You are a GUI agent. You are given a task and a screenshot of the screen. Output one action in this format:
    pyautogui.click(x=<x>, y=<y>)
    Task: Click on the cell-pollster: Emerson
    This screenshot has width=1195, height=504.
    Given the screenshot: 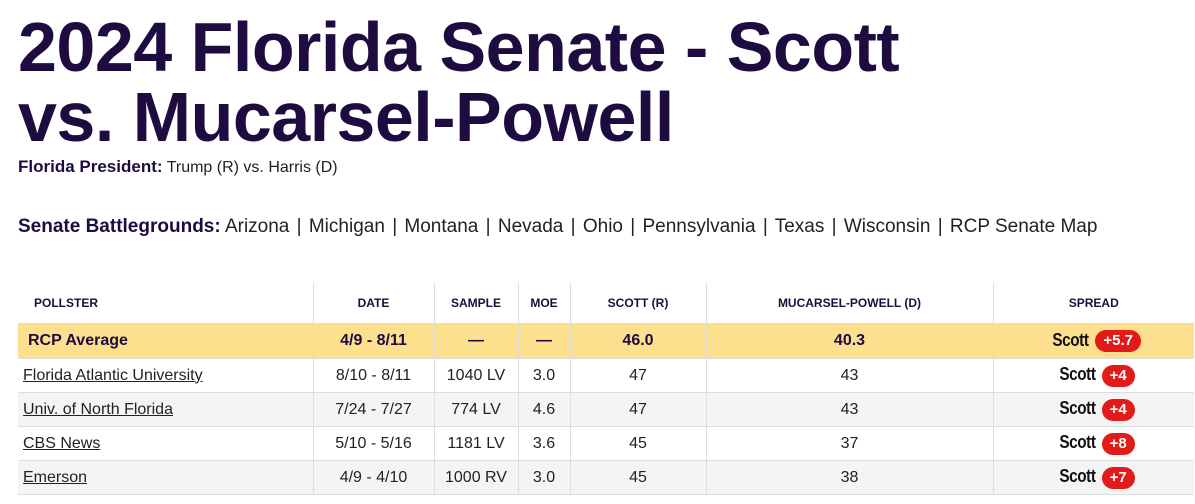 What is the action you would take?
    pyautogui.click(x=166, y=477)
    